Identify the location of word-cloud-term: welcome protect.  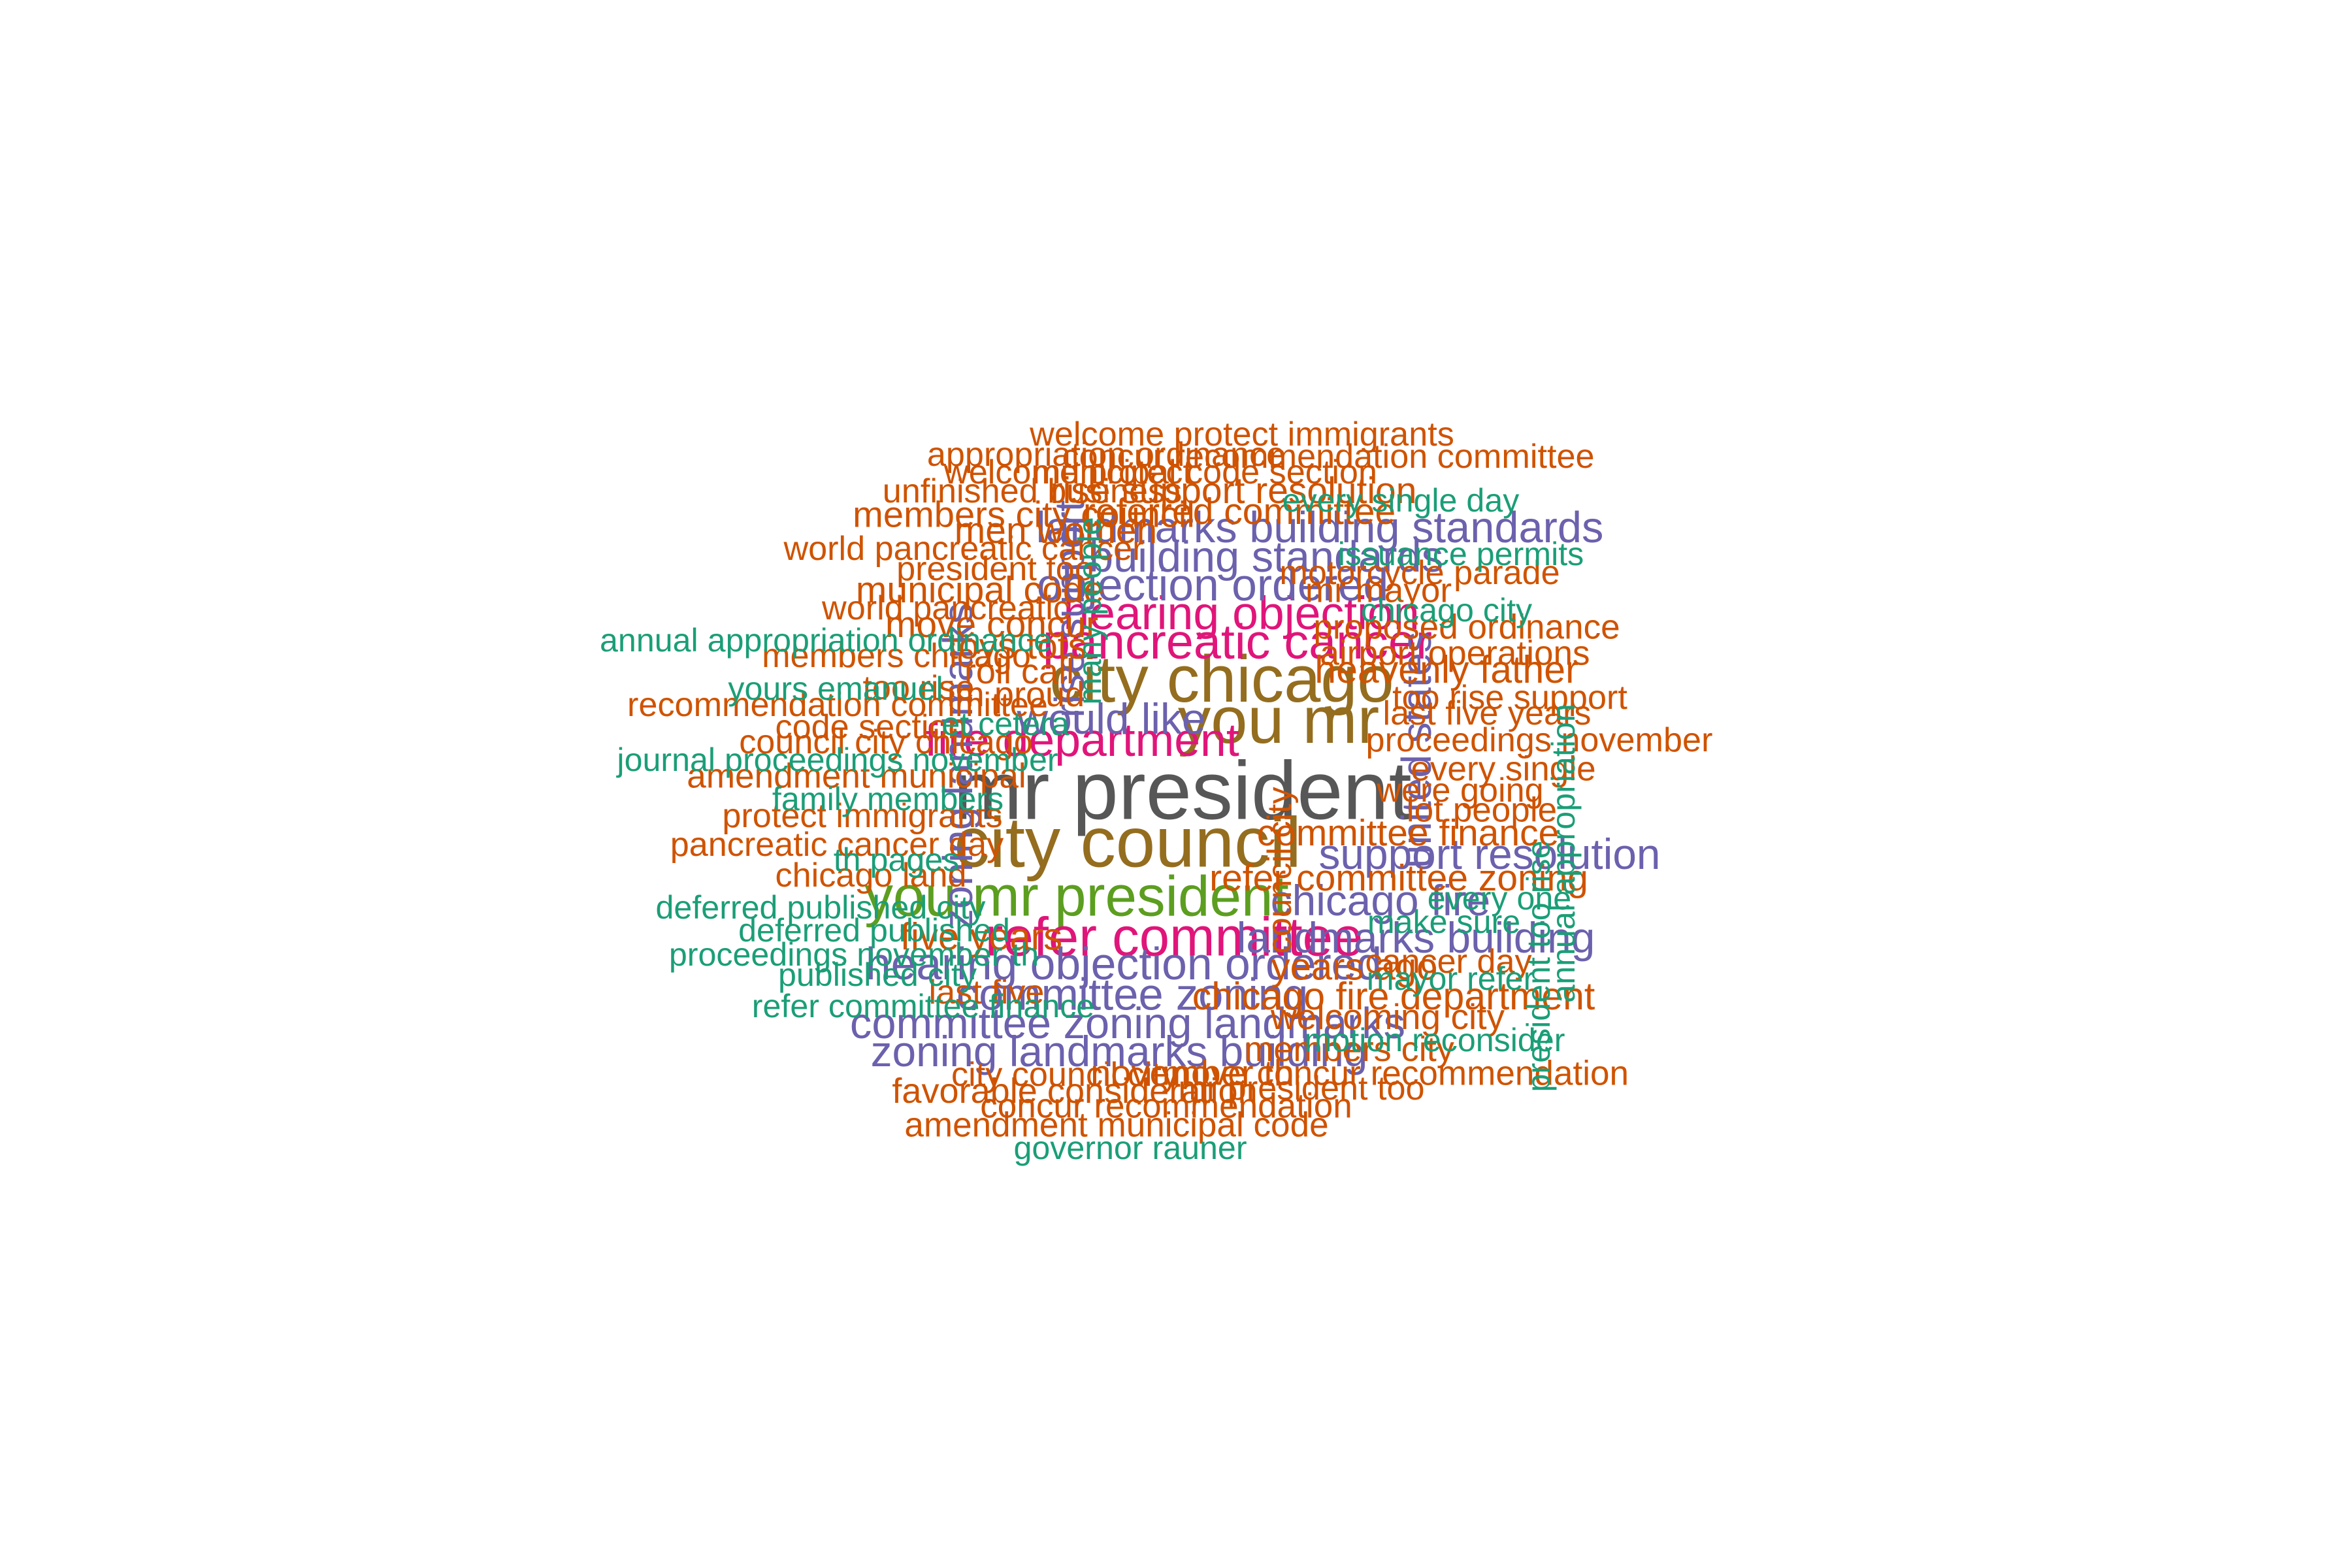
(1067, 472).